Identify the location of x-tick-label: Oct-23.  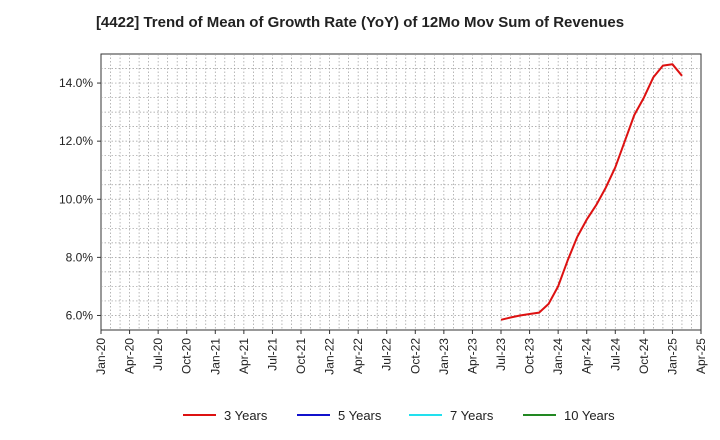
(530, 356).